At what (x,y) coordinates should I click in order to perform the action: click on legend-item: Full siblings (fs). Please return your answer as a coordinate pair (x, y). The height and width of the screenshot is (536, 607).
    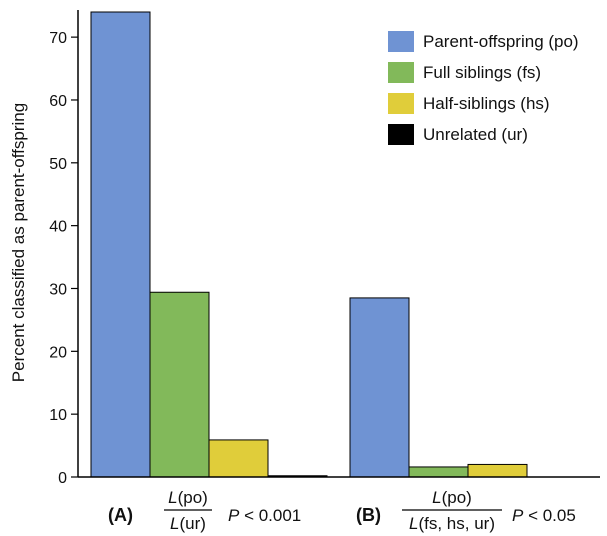
    Looking at the image, I should click on (464, 72).